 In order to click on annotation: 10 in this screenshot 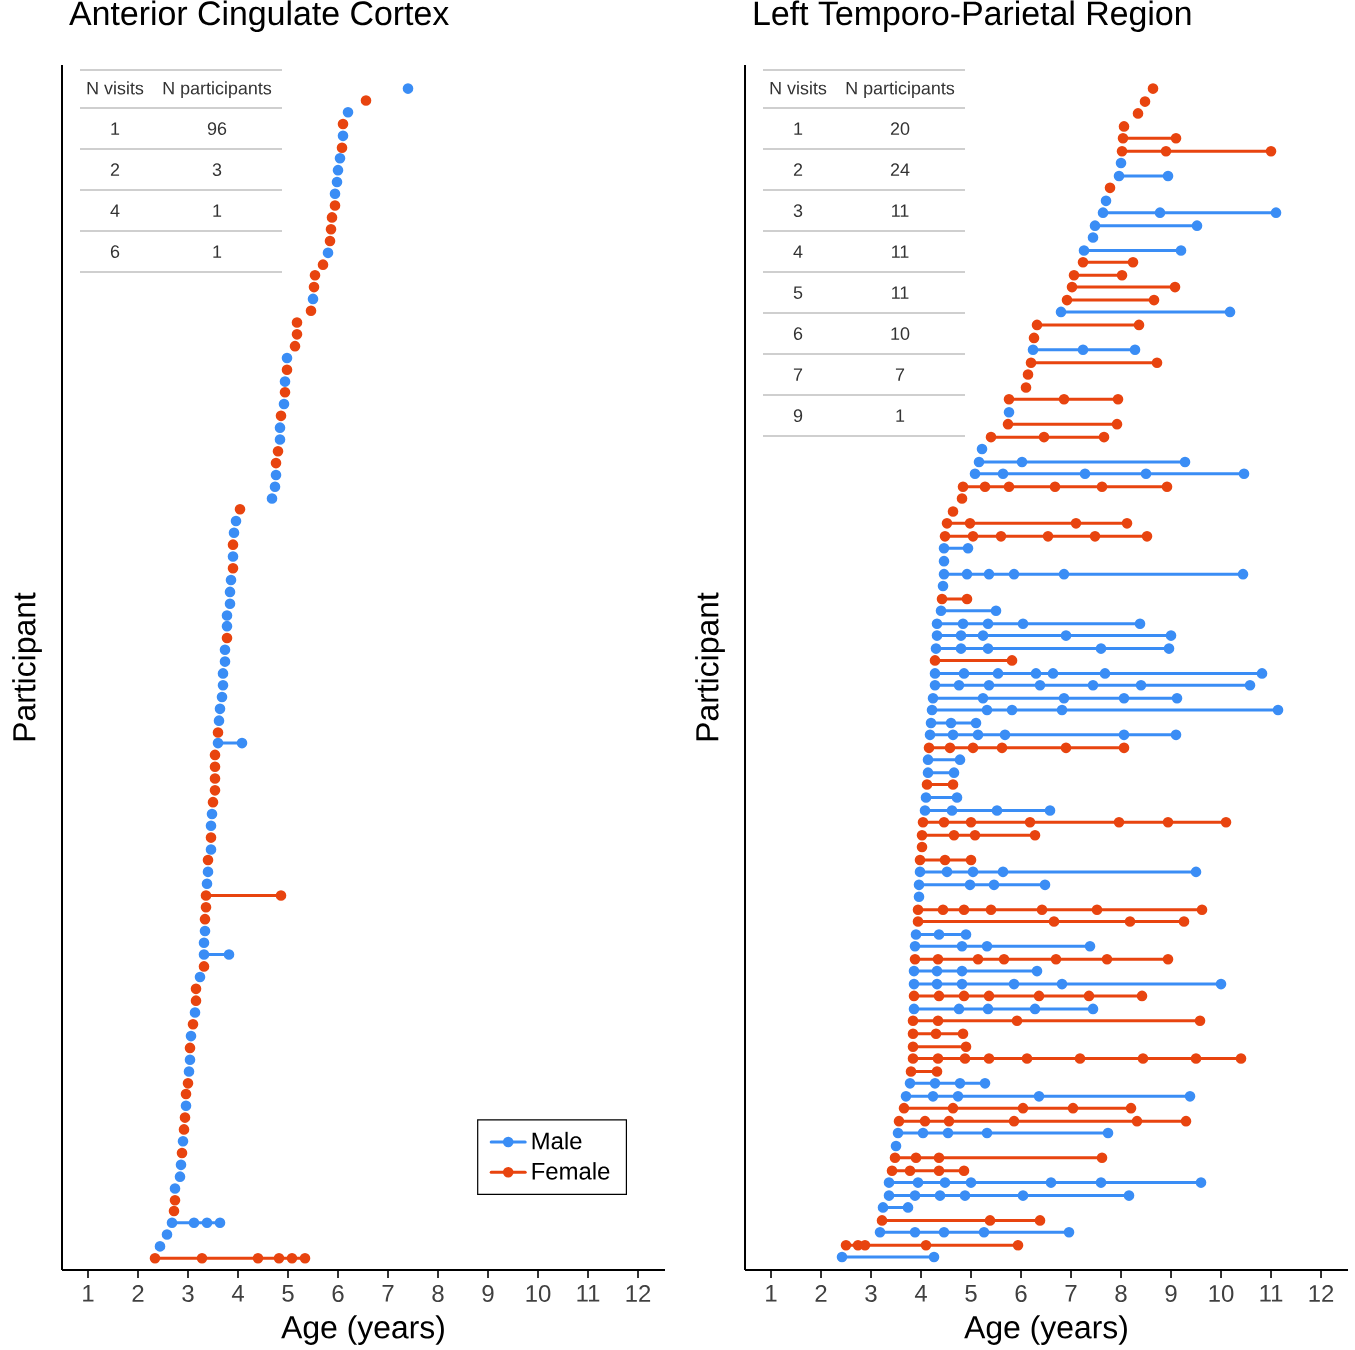, I will do `click(900, 333)`.